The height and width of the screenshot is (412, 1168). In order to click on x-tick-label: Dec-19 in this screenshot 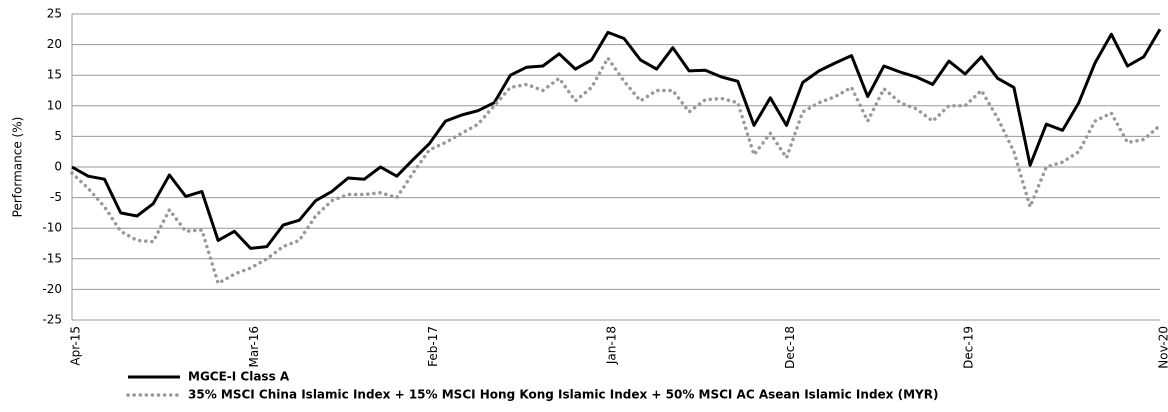, I will do `click(969, 347)`.